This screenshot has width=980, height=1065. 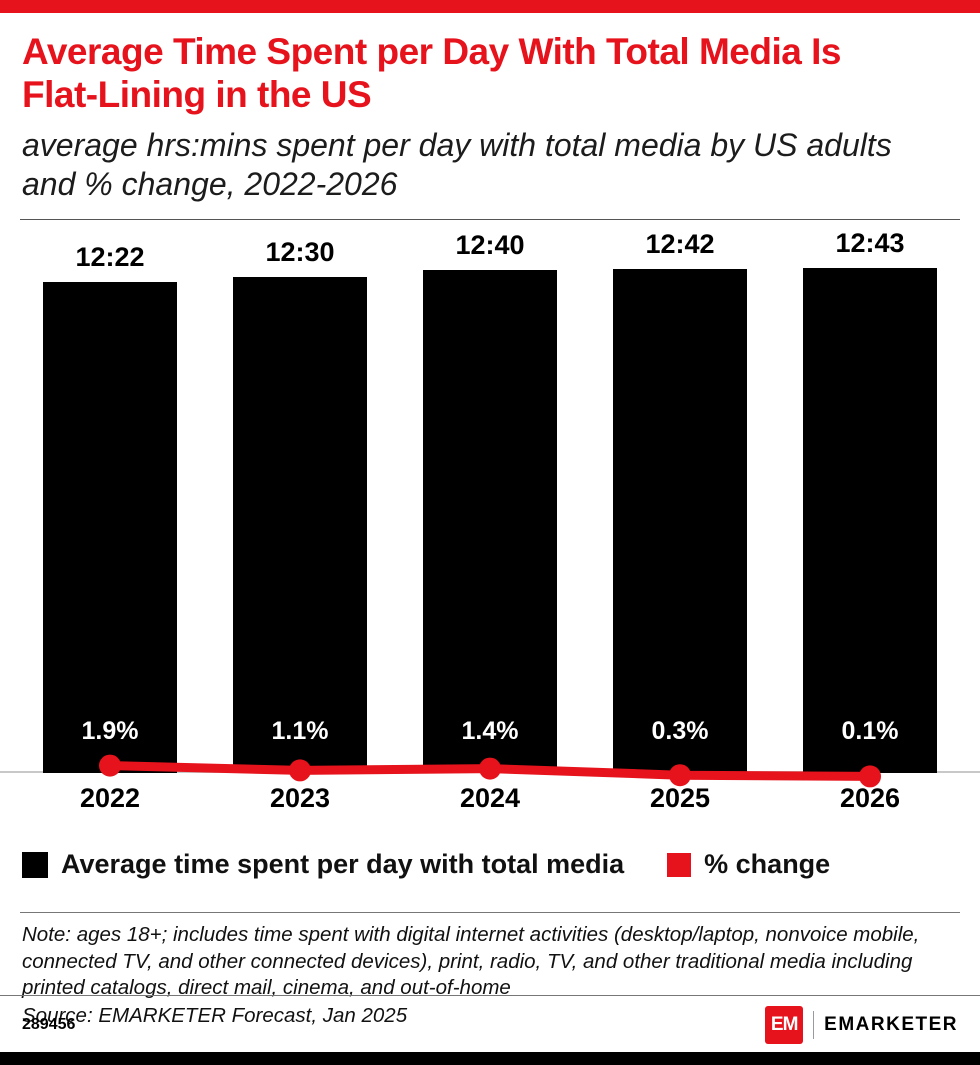 I want to click on emarketer-logo-icon: EM, so click(x=784, y=1025).